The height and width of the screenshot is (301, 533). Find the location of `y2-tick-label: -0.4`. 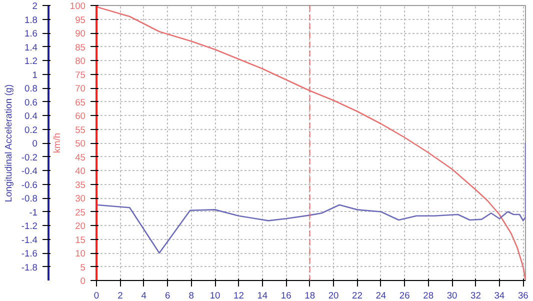

y2-tick-label: -0.4 is located at coordinates (29, 171).